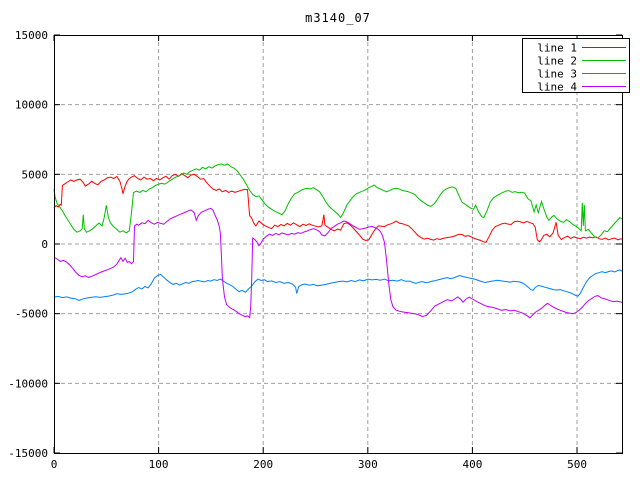  I want to click on legend-label: line 4, so click(557, 87).